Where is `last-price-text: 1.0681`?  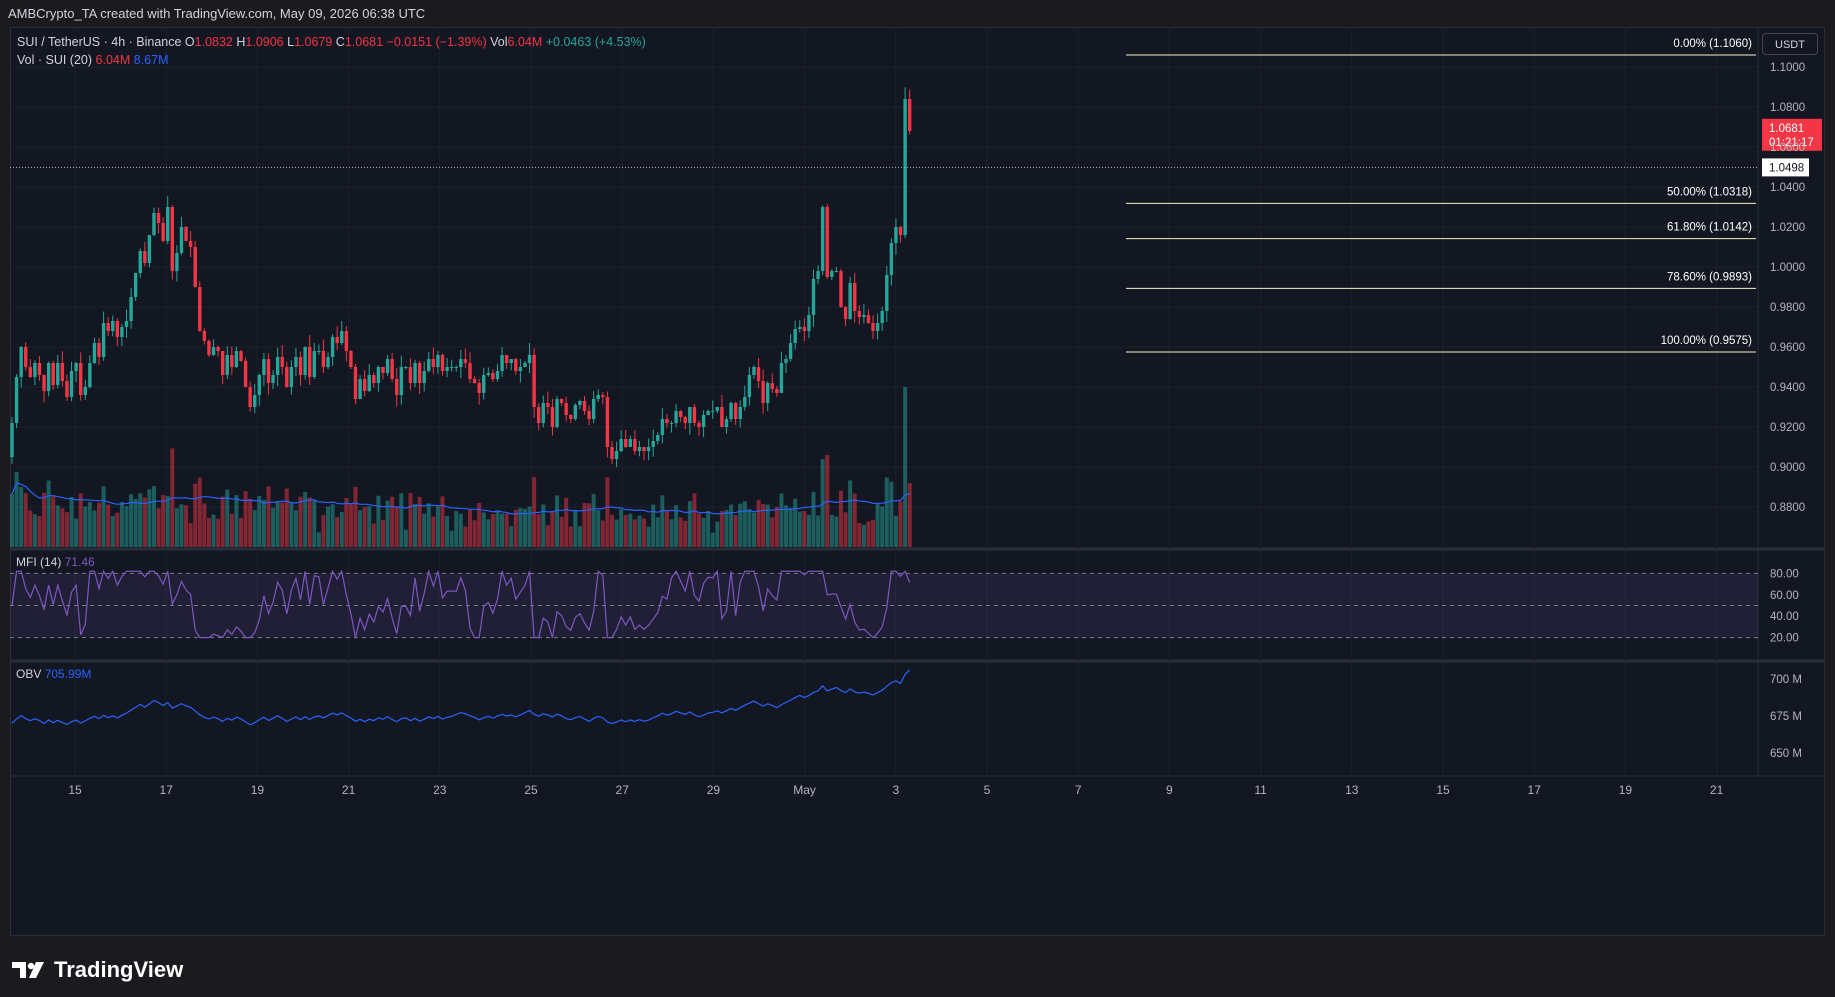
last-price-text: 1.0681 is located at coordinates (1786, 129).